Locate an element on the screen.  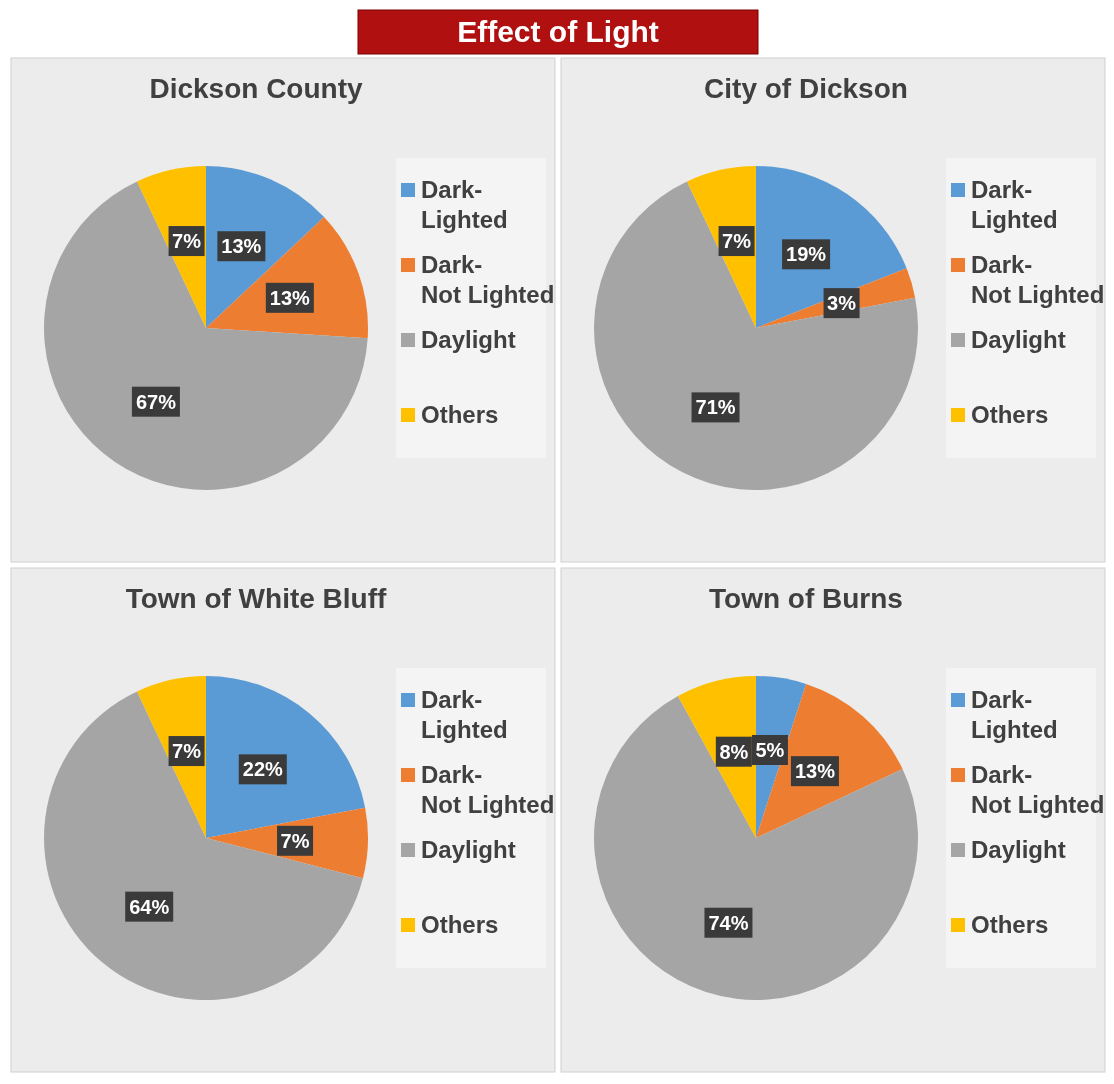
data-label: 8% is located at coordinates (734, 751).